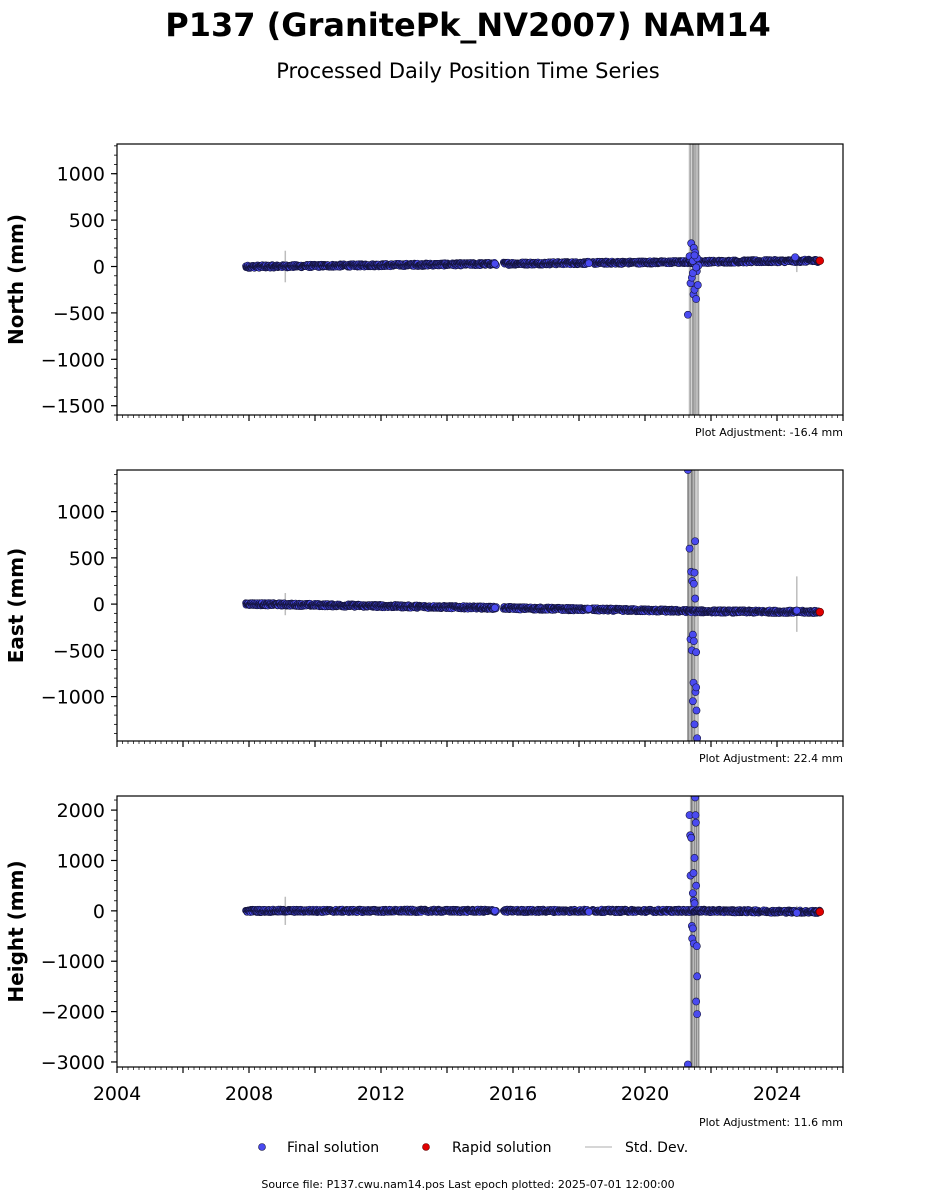  What do you see at coordinates (16, 279) in the screenshot?
I see `y-axis-label: North (mm)` at bounding box center [16, 279].